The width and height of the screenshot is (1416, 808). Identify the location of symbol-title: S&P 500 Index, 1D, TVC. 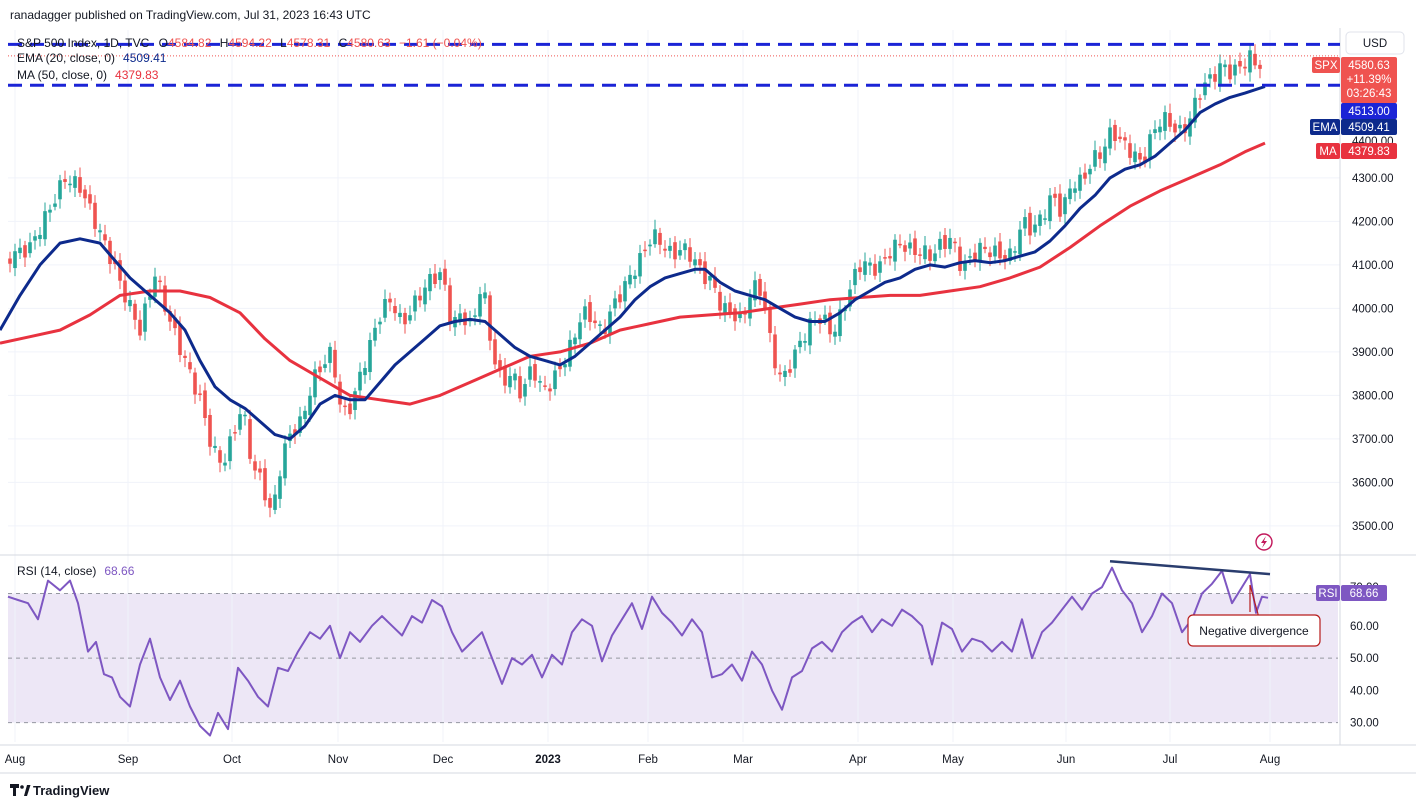
(83, 43).